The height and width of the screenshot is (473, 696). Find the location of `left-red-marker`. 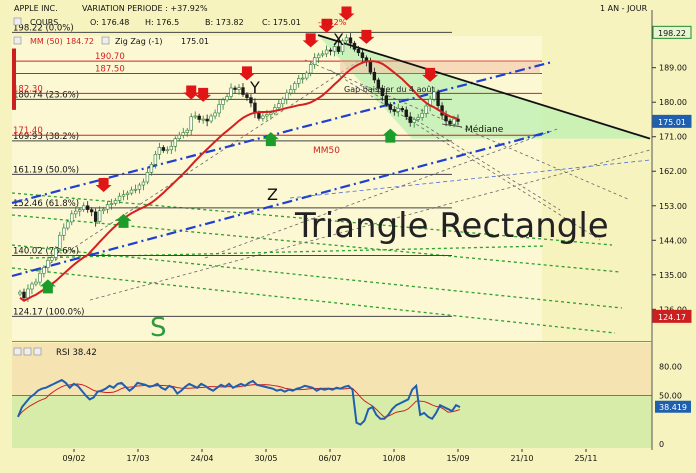

left-red-marker is located at coordinates (14, 79).